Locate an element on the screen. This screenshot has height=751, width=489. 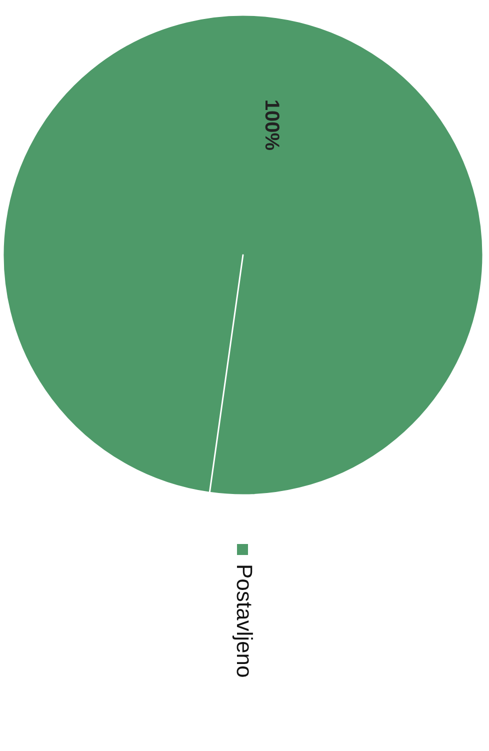
data-label: 100% is located at coordinates (271, 125).